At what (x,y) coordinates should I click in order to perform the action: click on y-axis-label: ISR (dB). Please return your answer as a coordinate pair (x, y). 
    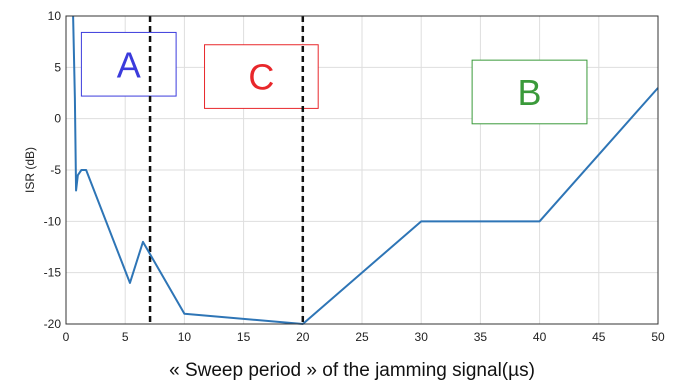
    Looking at the image, I should click on (30, 170).